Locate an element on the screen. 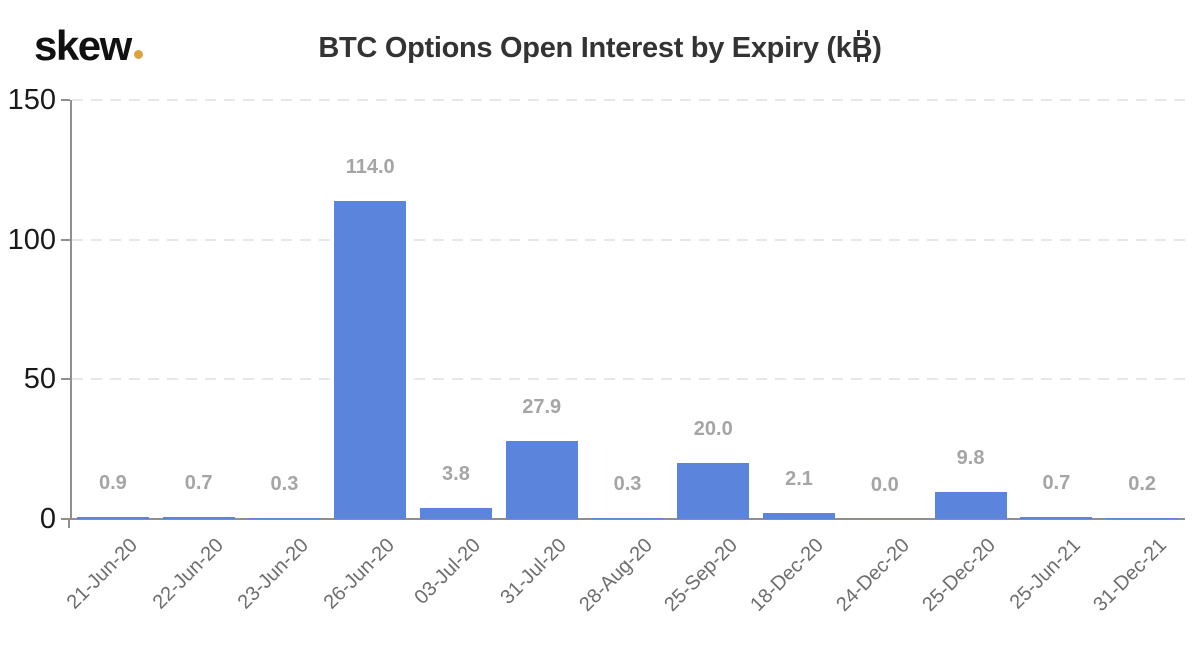 The image size is (1200, 670). x-tick-label: 25-Jun-21 is located at coordinates (1045, 574).